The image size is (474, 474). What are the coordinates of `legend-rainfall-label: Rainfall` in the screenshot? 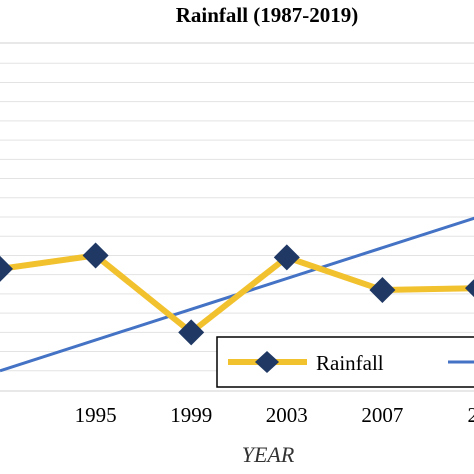 It's located at (350, 363).